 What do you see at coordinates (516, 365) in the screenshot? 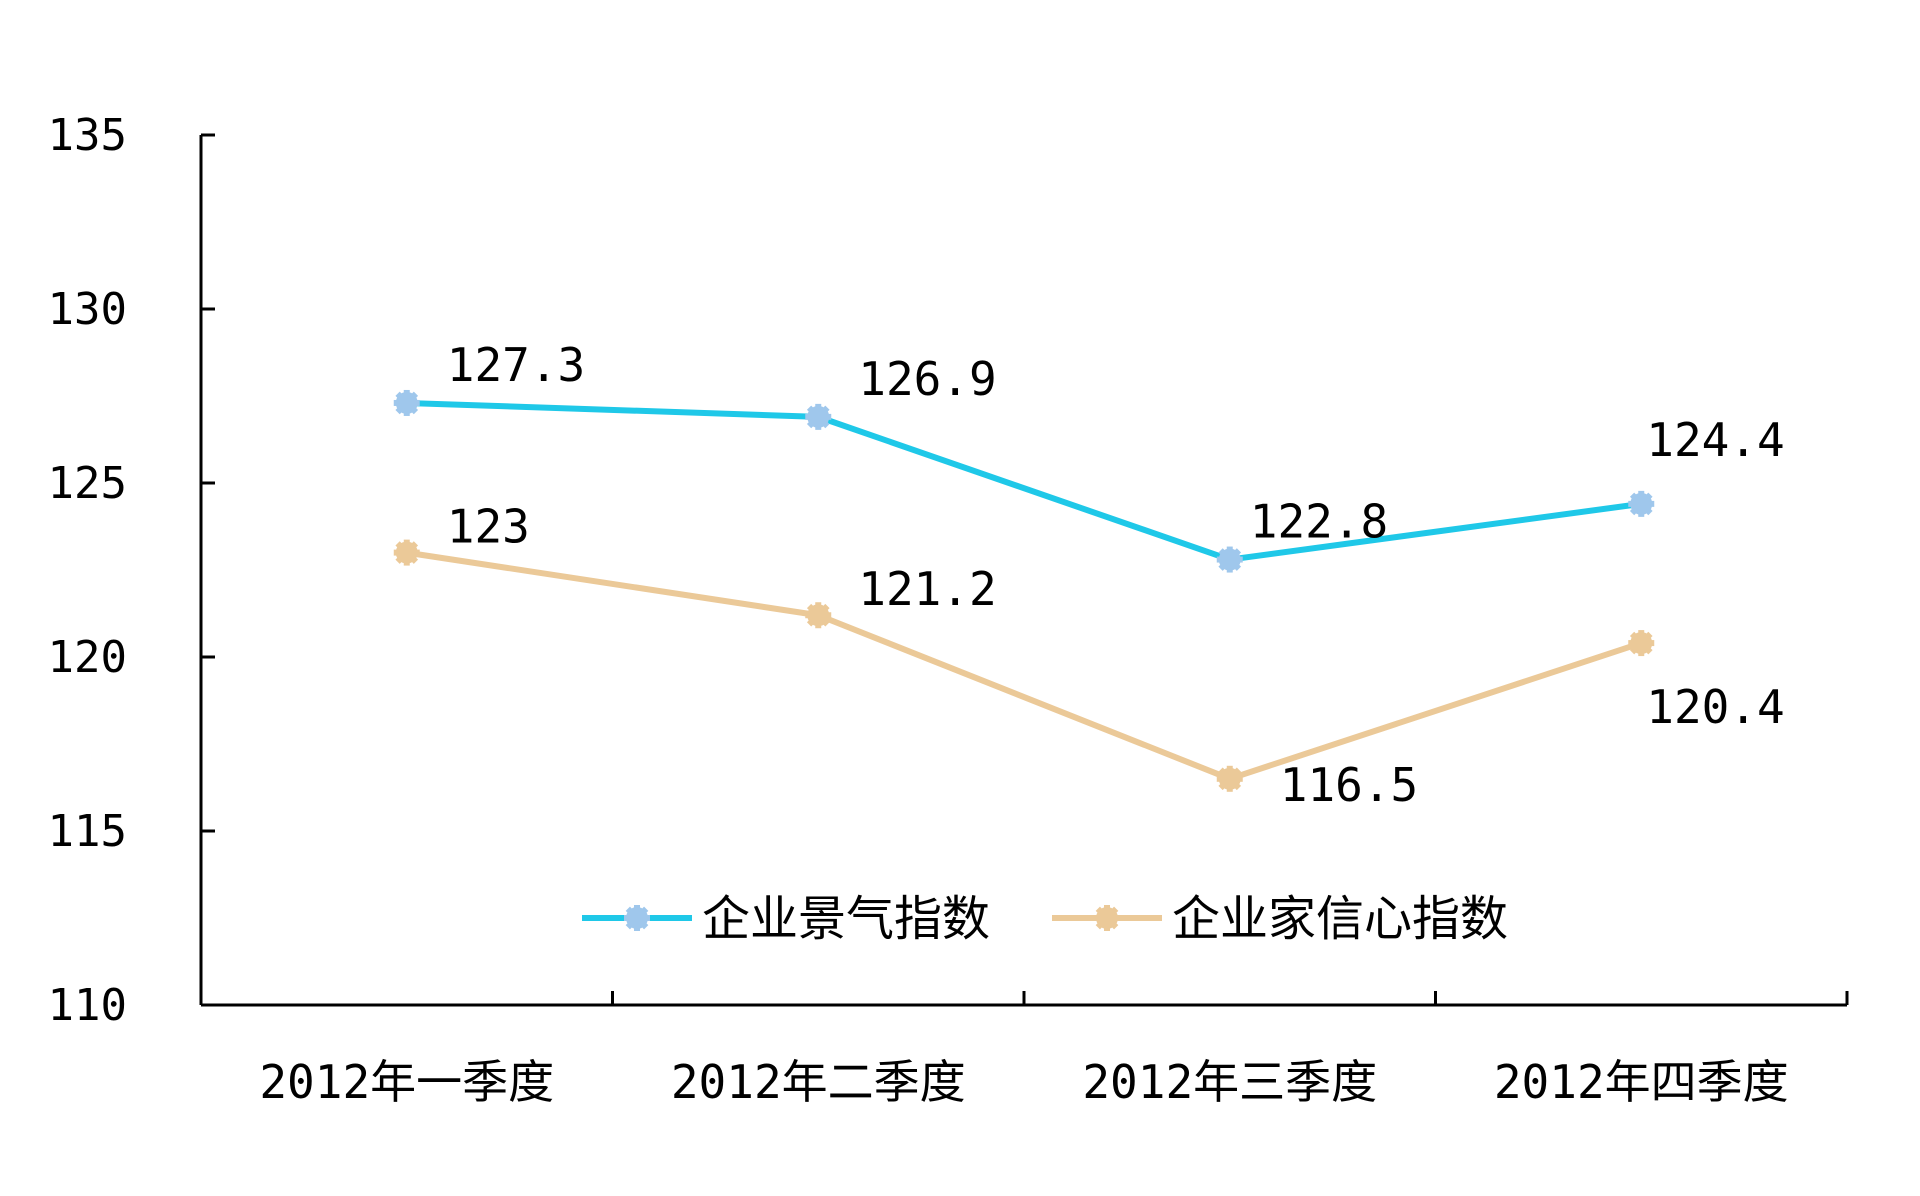
I see `series-0-data-label: 127.3` at bounding box center [516, 365].